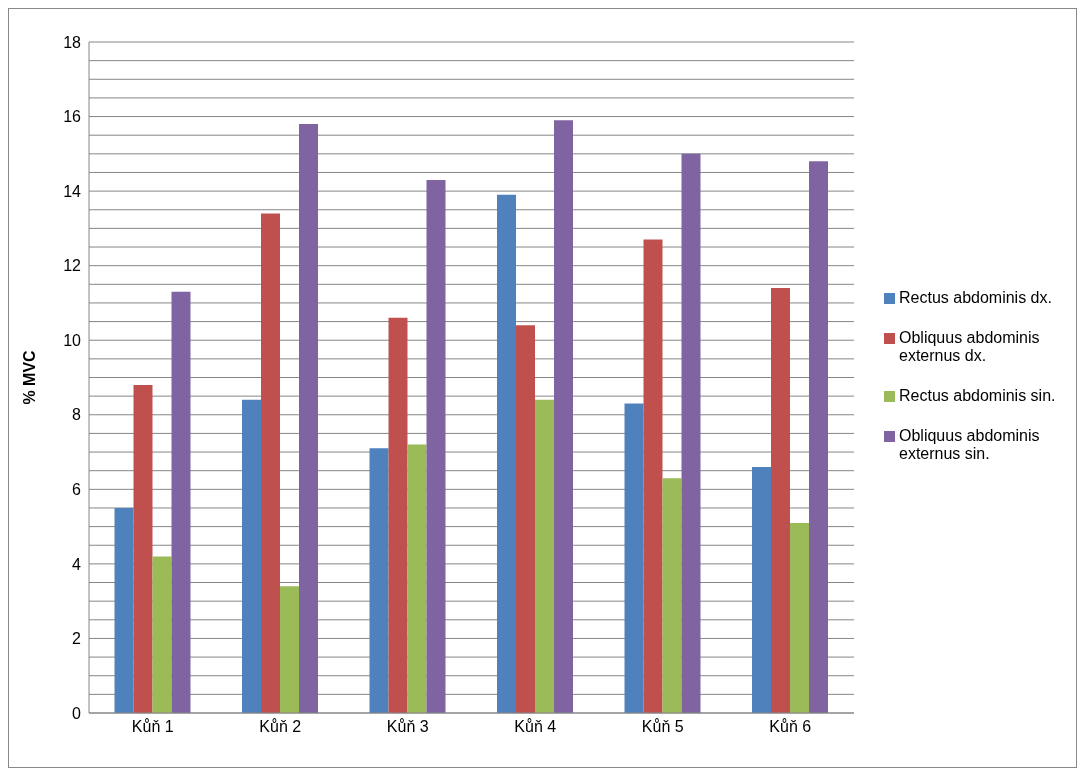 The width and height of the screenshot is (1087, 778). Describe the element at coordinates (72, 340) in the screenshot. I see `y-tick-label: 10` at that location.